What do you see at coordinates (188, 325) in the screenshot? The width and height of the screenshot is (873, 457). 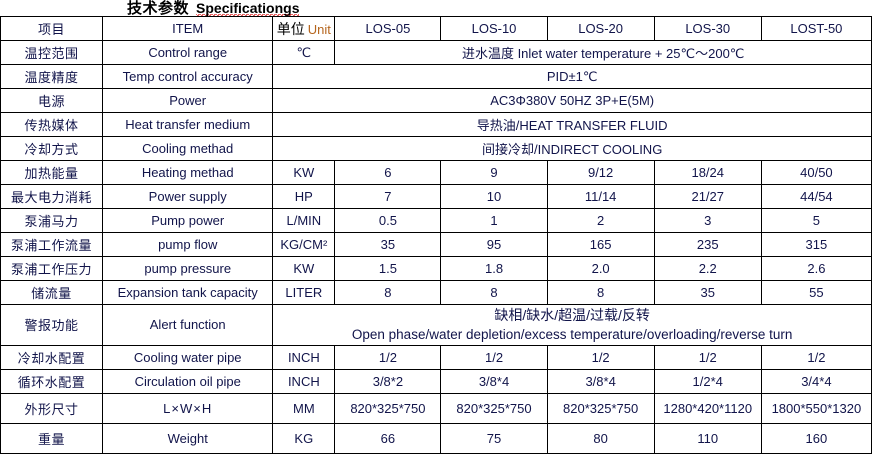 I see `alert-label-en: Alert function` at bounding box center [188, 325].